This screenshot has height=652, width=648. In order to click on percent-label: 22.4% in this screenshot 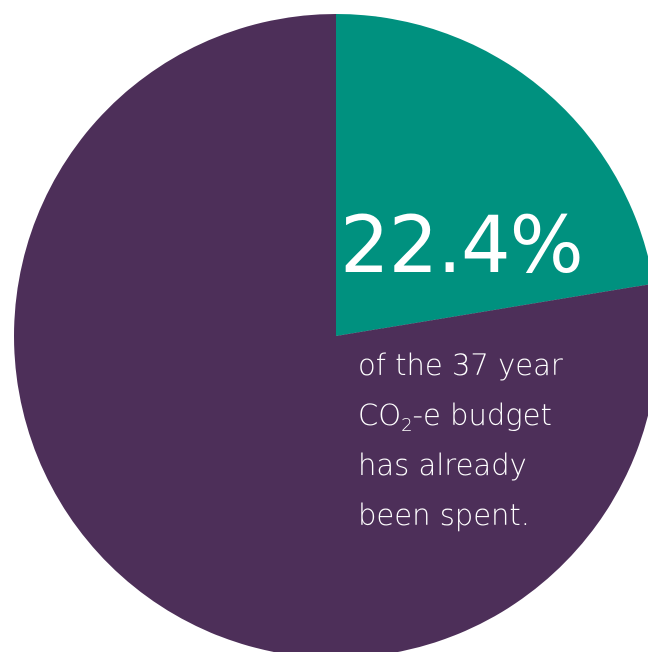, I will do `click(461, 246)`.